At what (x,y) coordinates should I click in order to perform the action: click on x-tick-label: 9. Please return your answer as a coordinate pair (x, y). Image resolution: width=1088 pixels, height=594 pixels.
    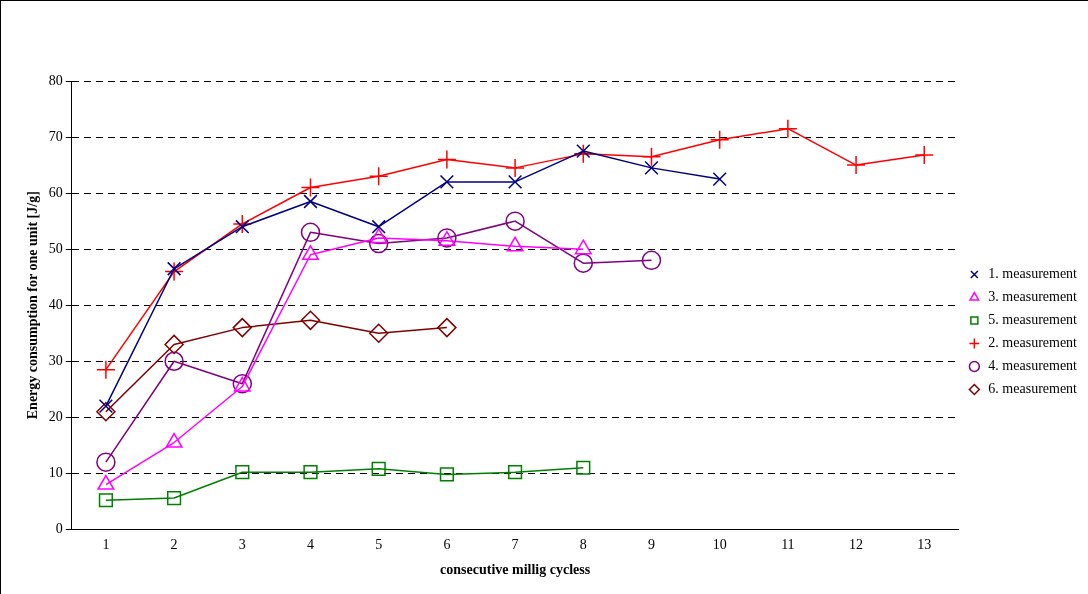
    Looking at the image, I should click on (651, 545).